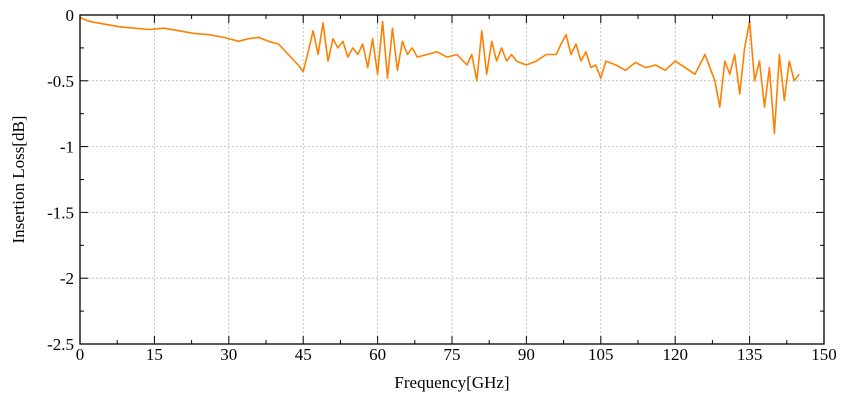 The height and width of the screenshot is (394, 855). I want to click on y-tick-label: -0.5, so click(60, 81).